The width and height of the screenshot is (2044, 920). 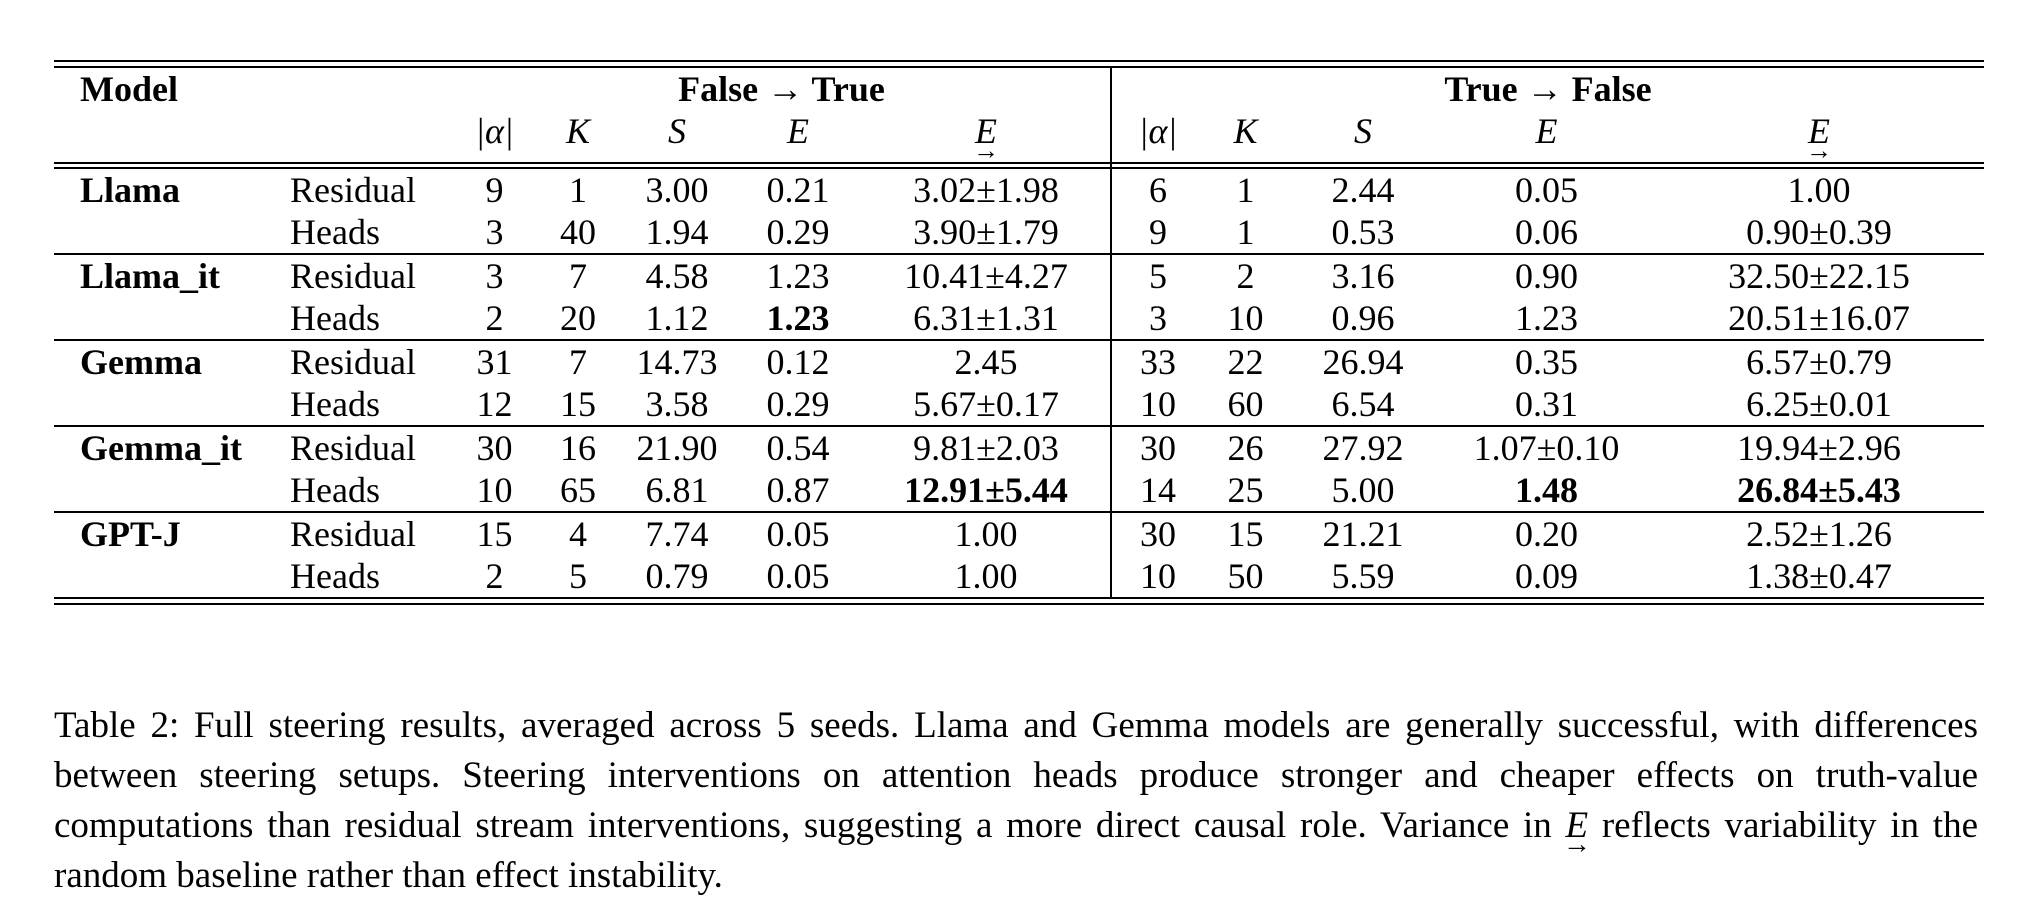 What do you see at coordinates (1819, 361) in the screenshot?
I see `true-to-false-value-cell: 6.57±0.79` at bounding box center [1819, 361].